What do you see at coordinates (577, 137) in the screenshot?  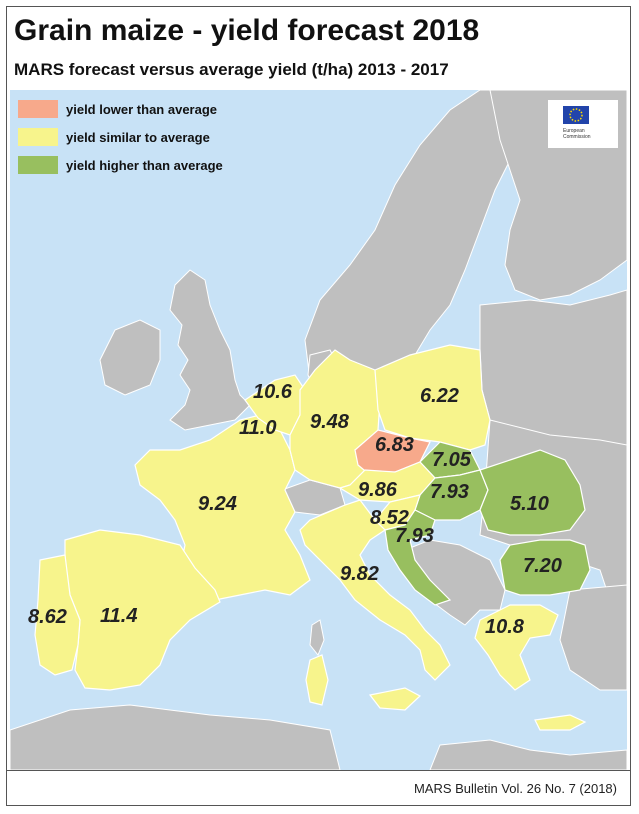 I see `eu-logo-line2: Commission` at bounding box center [577, 137].